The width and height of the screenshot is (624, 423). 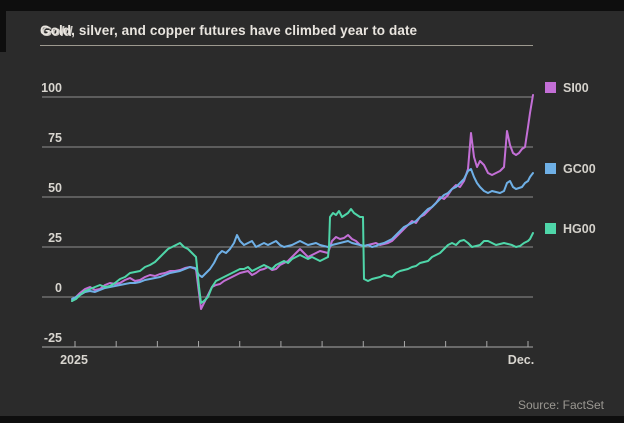 What do you see at coordinates (55, 238) in the screenshot?
I see `y-tick-label-25: 25` at bounding box center [55, 238].